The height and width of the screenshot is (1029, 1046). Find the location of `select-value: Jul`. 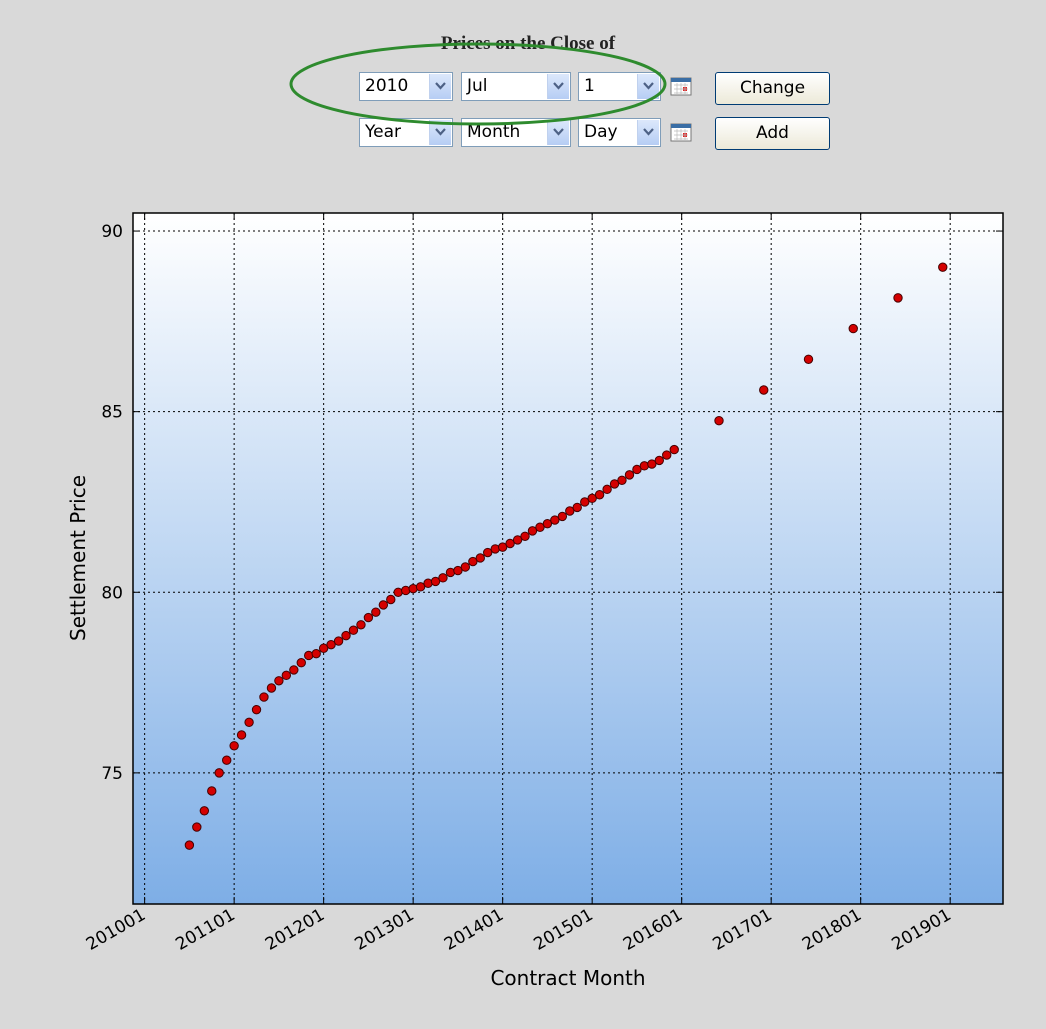

select-value: Jul is located at coordinates (477, 86).